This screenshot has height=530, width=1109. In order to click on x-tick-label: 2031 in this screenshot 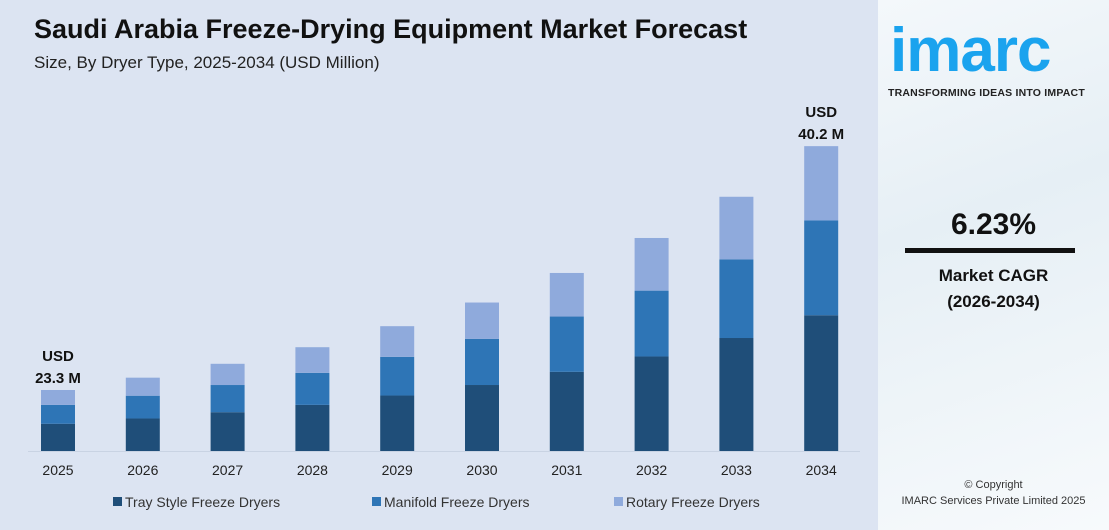, I will do `click(566, 470)`.